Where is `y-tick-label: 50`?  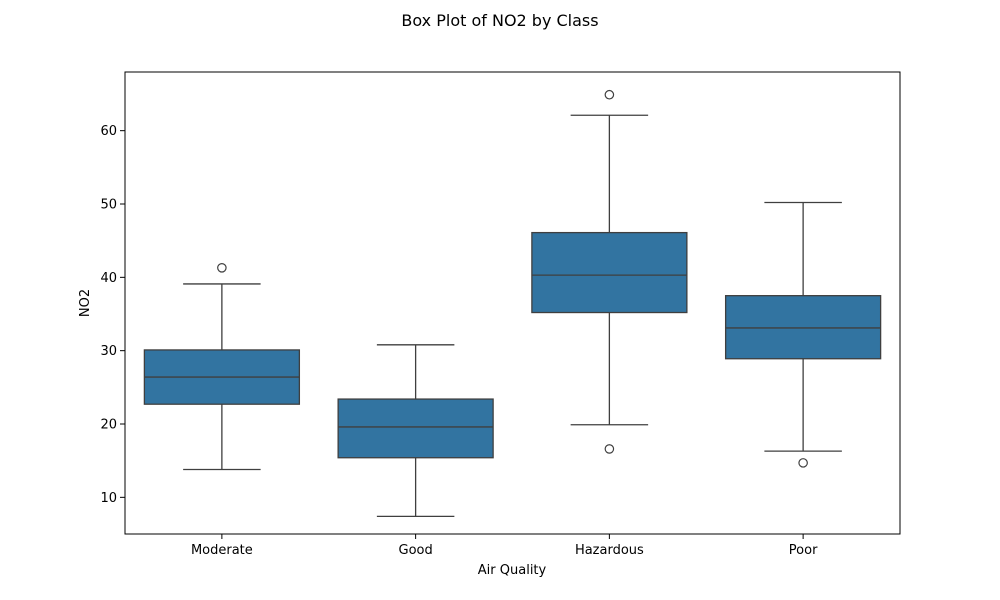
y-tick-label: 50 is located at coordinates (108, 205).